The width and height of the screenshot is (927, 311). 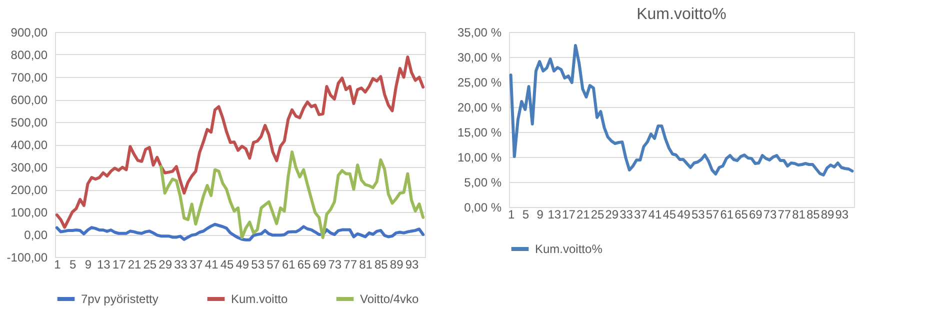 I want to click on y-tick-label: 700,00, so click(x=29, y=77).